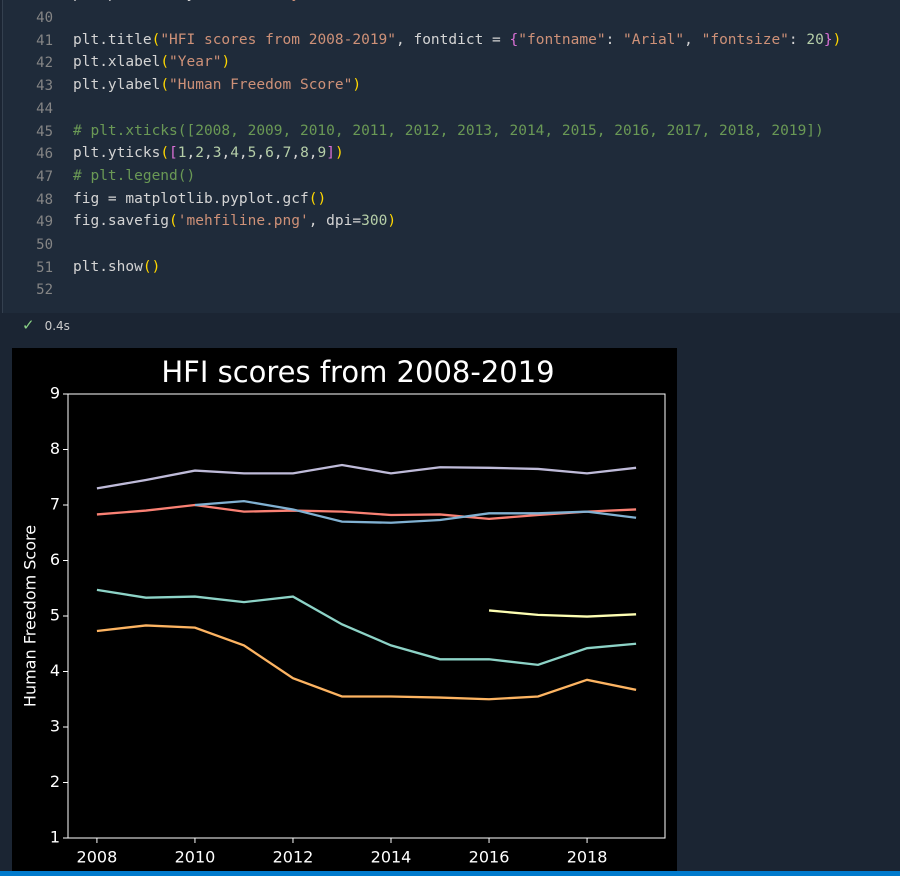  Describe the element at coordinates (28, 325) in the screenshot. I see `check-icon: ✓` at that location.